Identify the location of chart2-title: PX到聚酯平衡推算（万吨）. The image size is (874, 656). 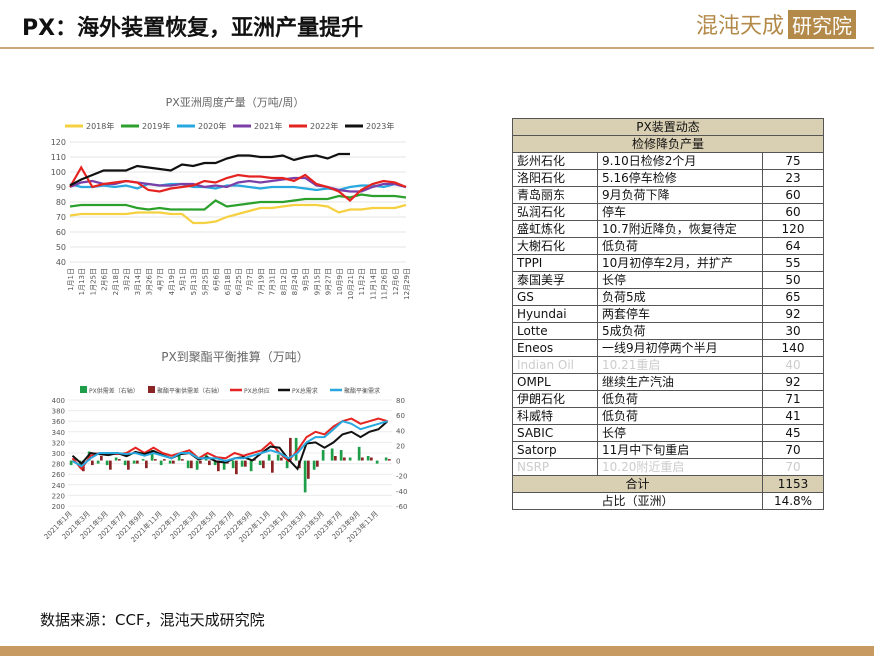
(235, 357).